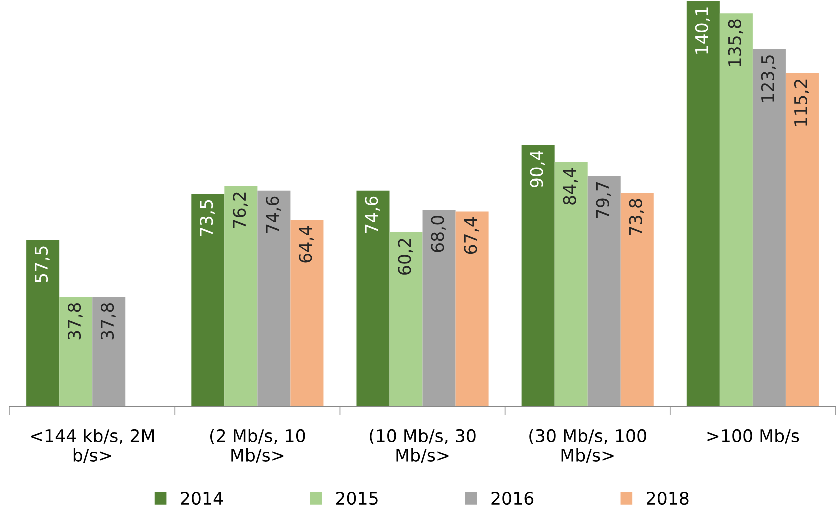  Describe the element at coordinates (207, 218) in the screenshot. I see `data-label: 73,5` at that location.